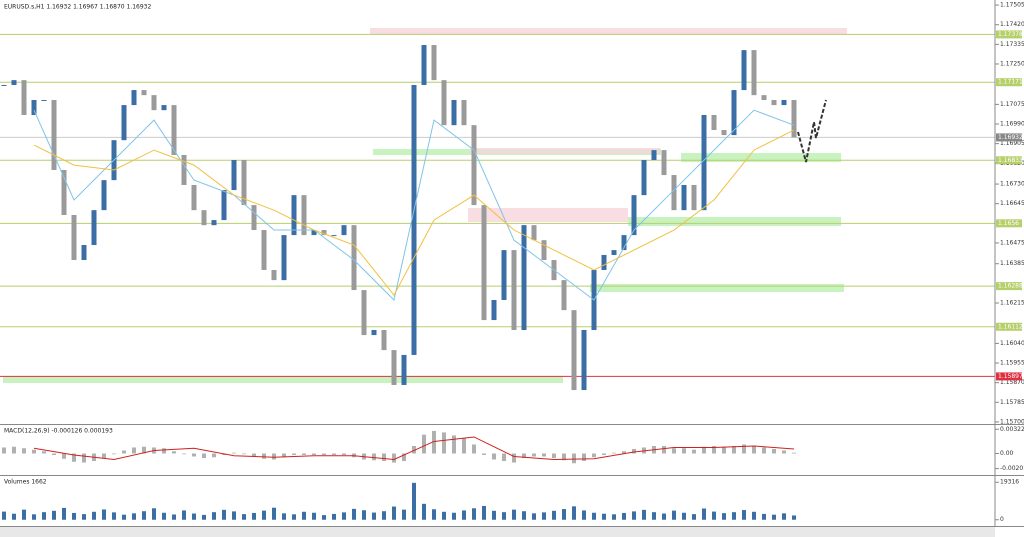 The width and height of the screenshot is (1024, 537). Describe the element at coordinates (1002, 519) in the screenshot. I see `y-tick-label: 0` at that location.